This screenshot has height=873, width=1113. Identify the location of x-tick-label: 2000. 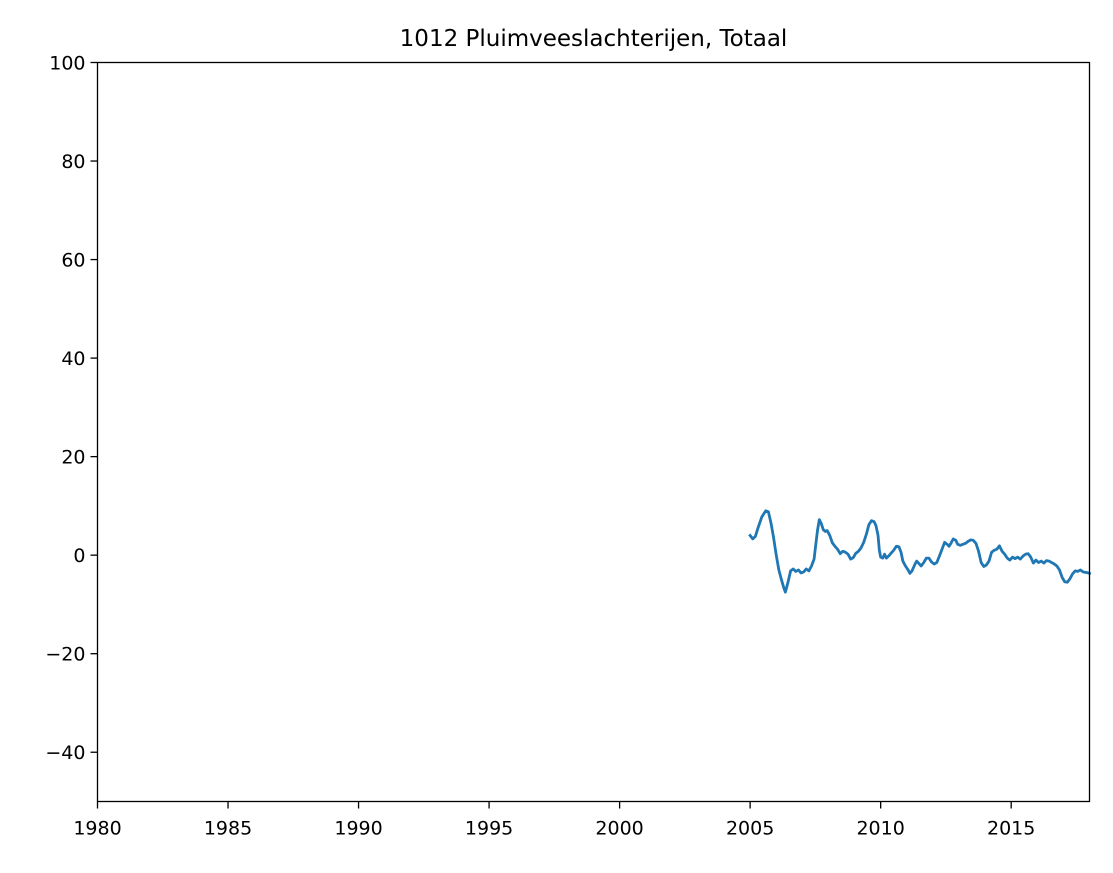
(619, 829).